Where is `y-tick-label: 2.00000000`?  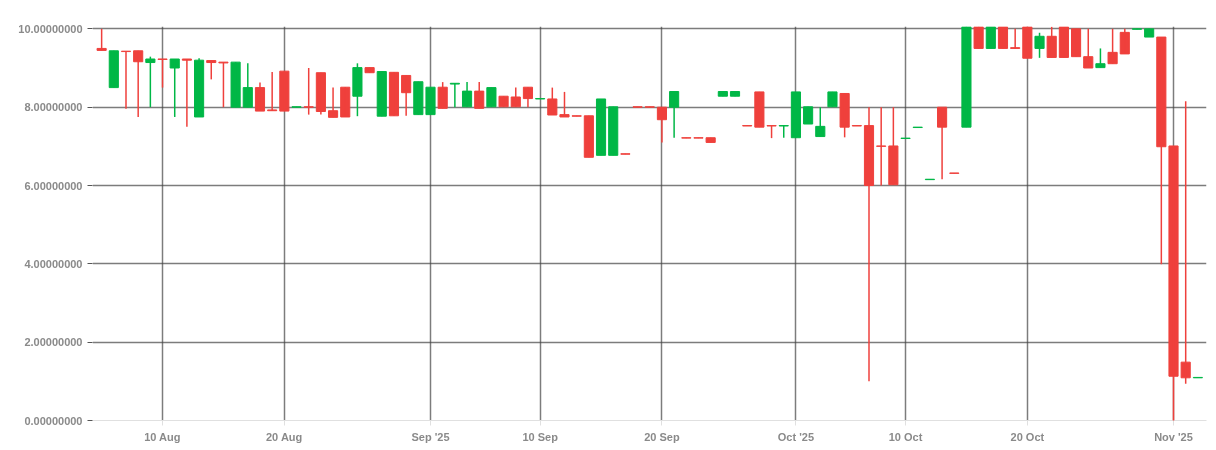
y-tick-label: 2.00000000 is located at coordinates (53, 342).